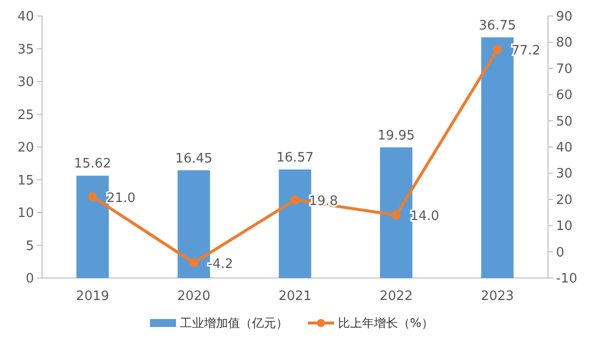  What do you see at coordinates (497, 296) in the screenshot?
I see `x-tick-label: 2023` at bounding box center [497, 296].